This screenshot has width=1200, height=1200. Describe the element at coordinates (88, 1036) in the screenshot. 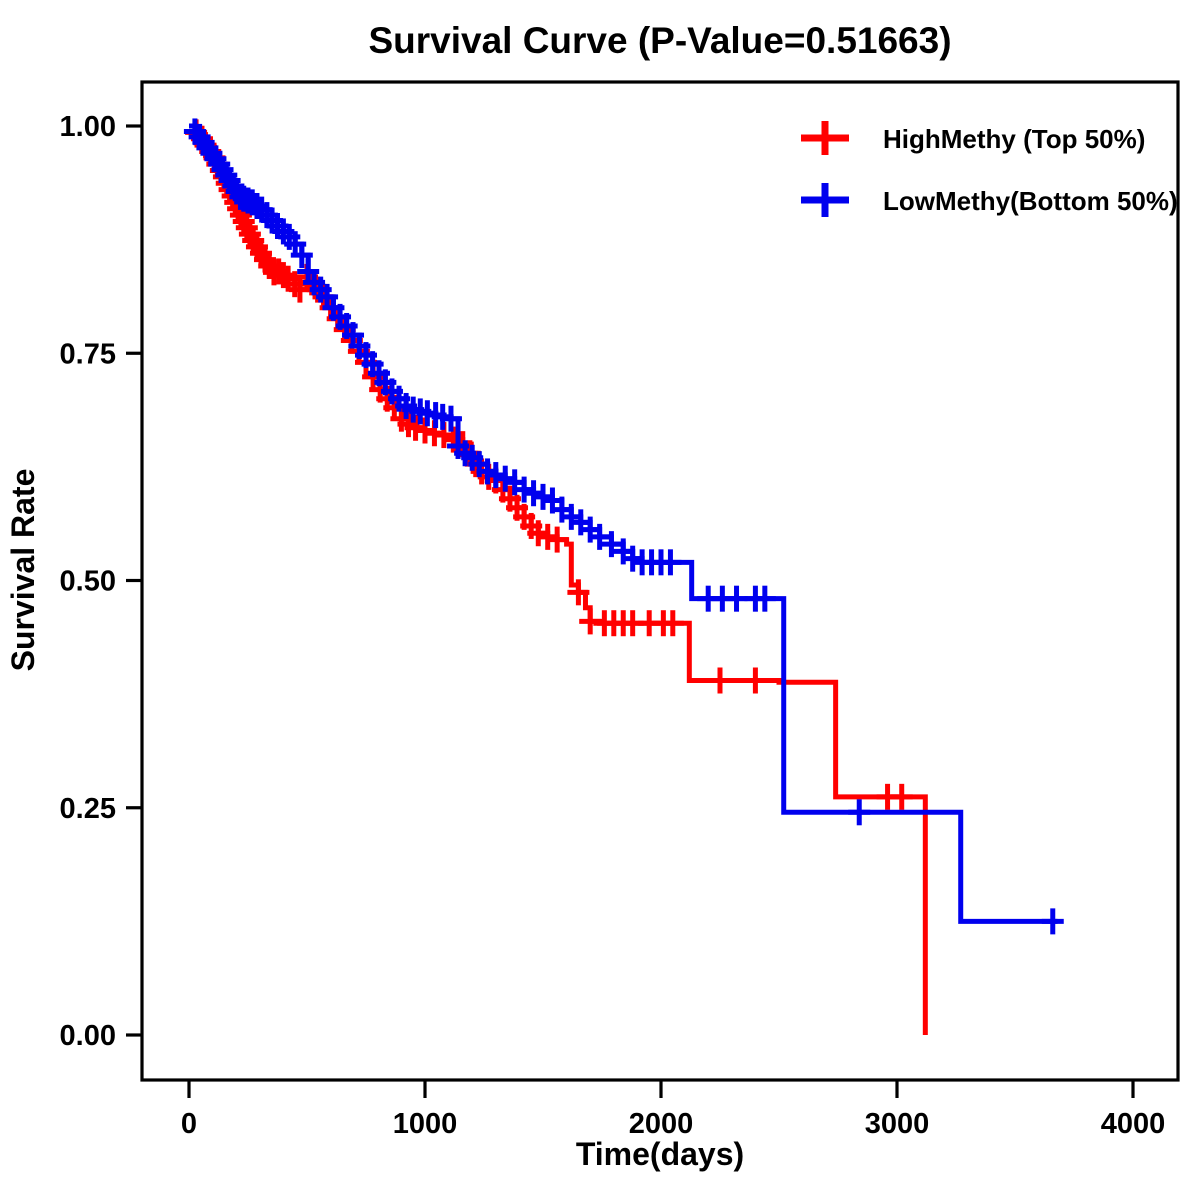

I see `y-tick-label: 0.00` at that location.